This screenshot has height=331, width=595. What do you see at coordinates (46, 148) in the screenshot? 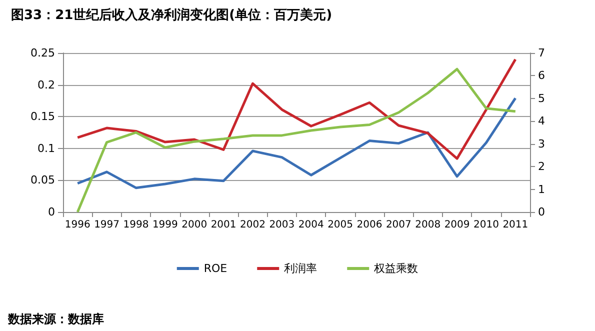
I see `y-tick-label: 0.1` at bounding box center [46, 148].